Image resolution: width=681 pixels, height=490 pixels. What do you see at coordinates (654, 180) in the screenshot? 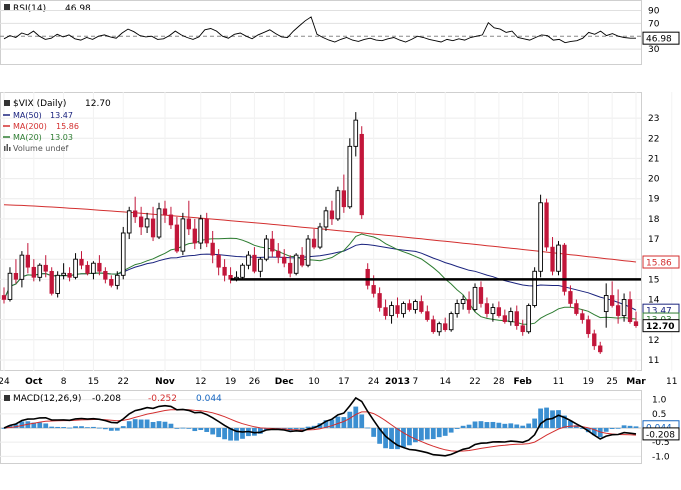
I see `price-tick-label: 20` at bounding box center [654, 180].